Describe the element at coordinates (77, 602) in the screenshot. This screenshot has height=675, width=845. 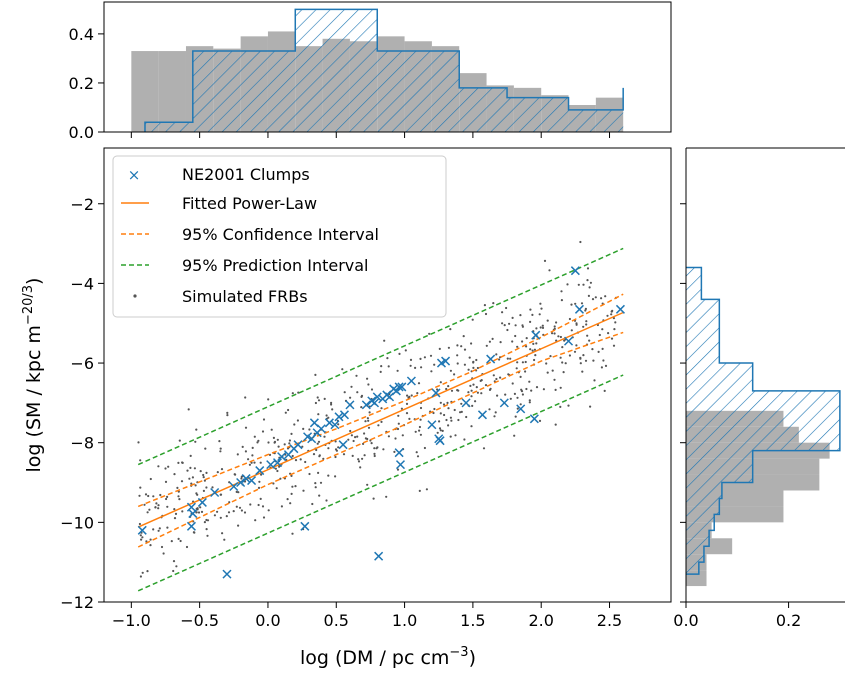
I see `y-tick-label: −12` at that location.